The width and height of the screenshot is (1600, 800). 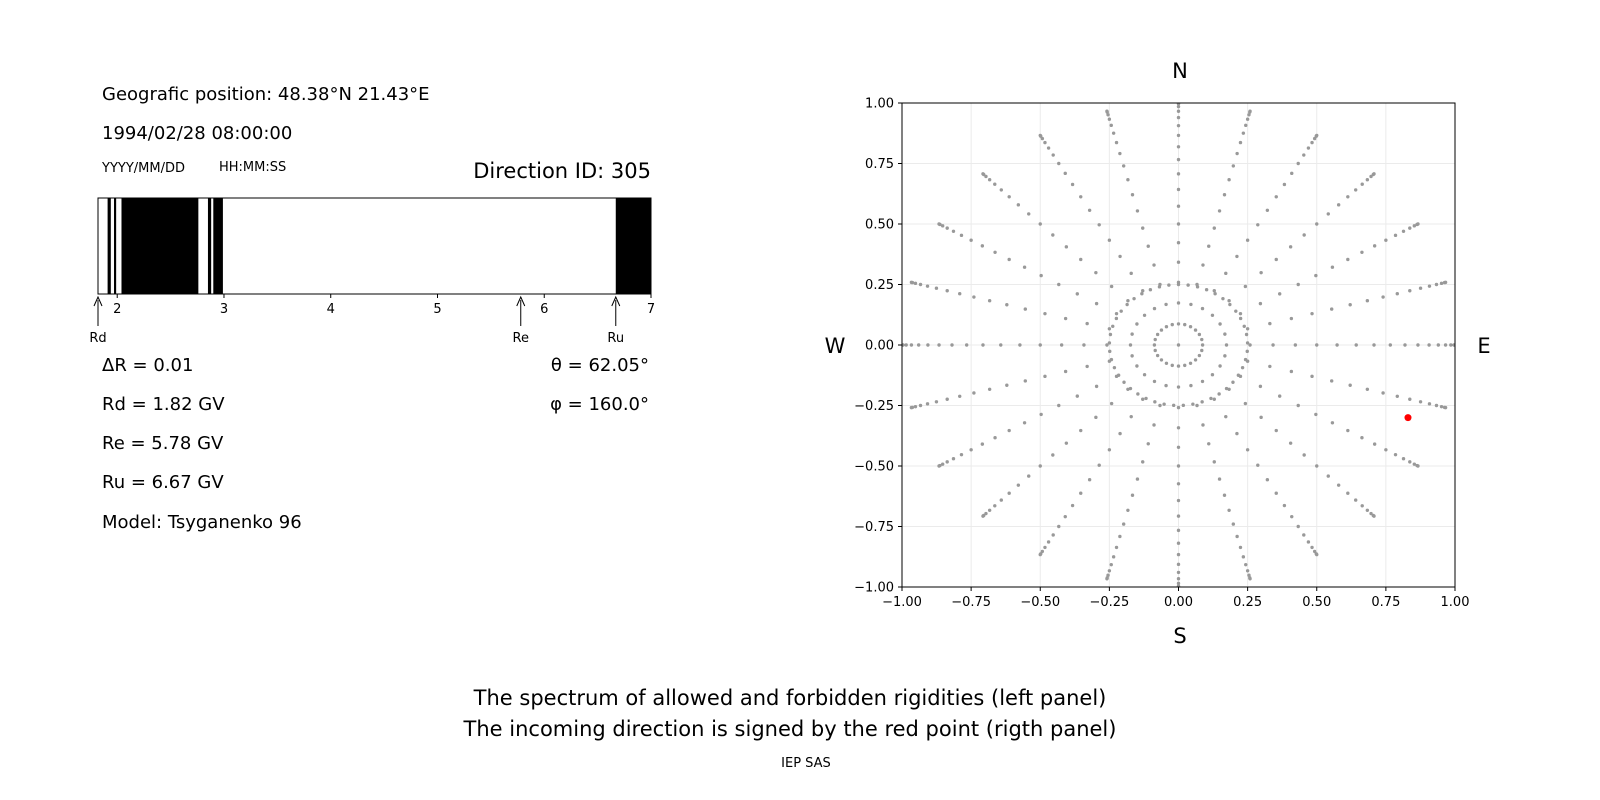 What do you see at coordinates (599, 365) in the screenshot?
I see `theta-value: θ = 62.05°` at bounding box center [599, 365].